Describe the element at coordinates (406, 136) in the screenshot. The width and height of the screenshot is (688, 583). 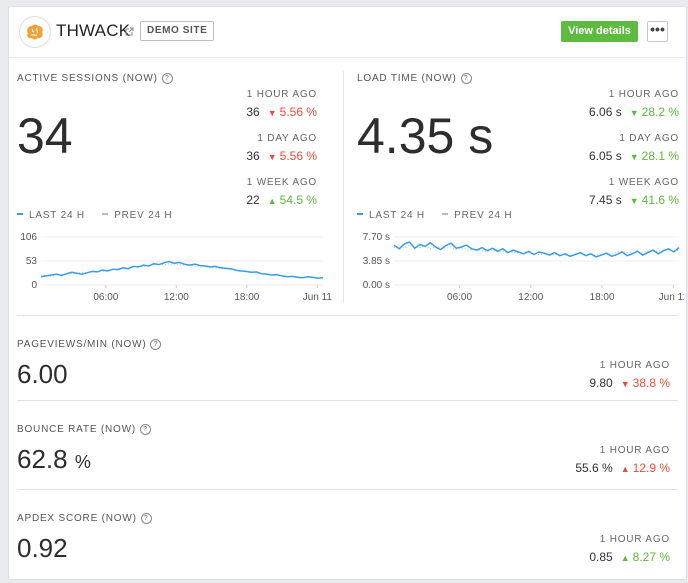
I see `load-time-value: 4.35` at that location.